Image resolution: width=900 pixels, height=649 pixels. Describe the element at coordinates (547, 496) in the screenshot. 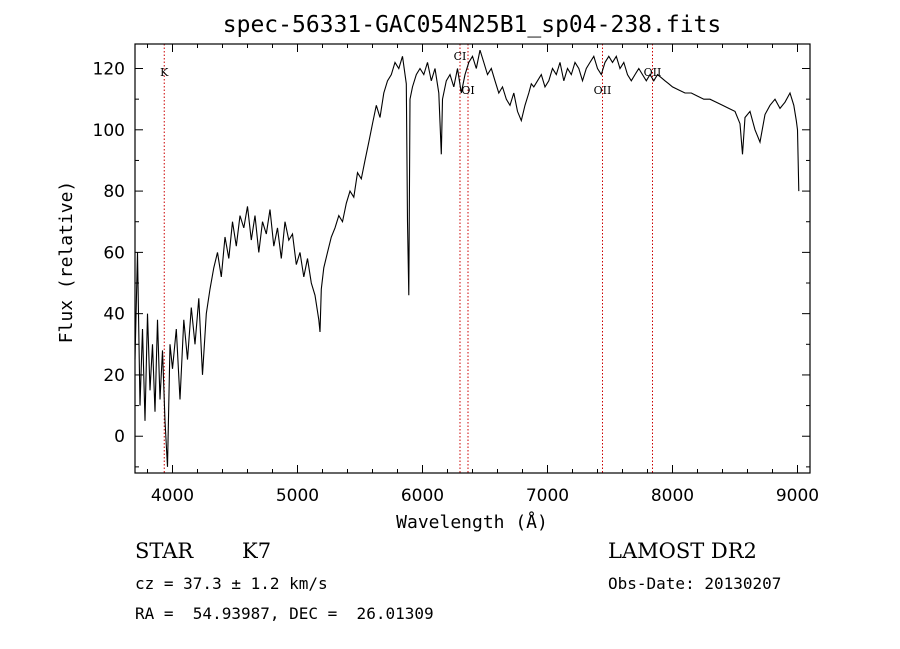

I see `x-tick-label: 7000` at that location.